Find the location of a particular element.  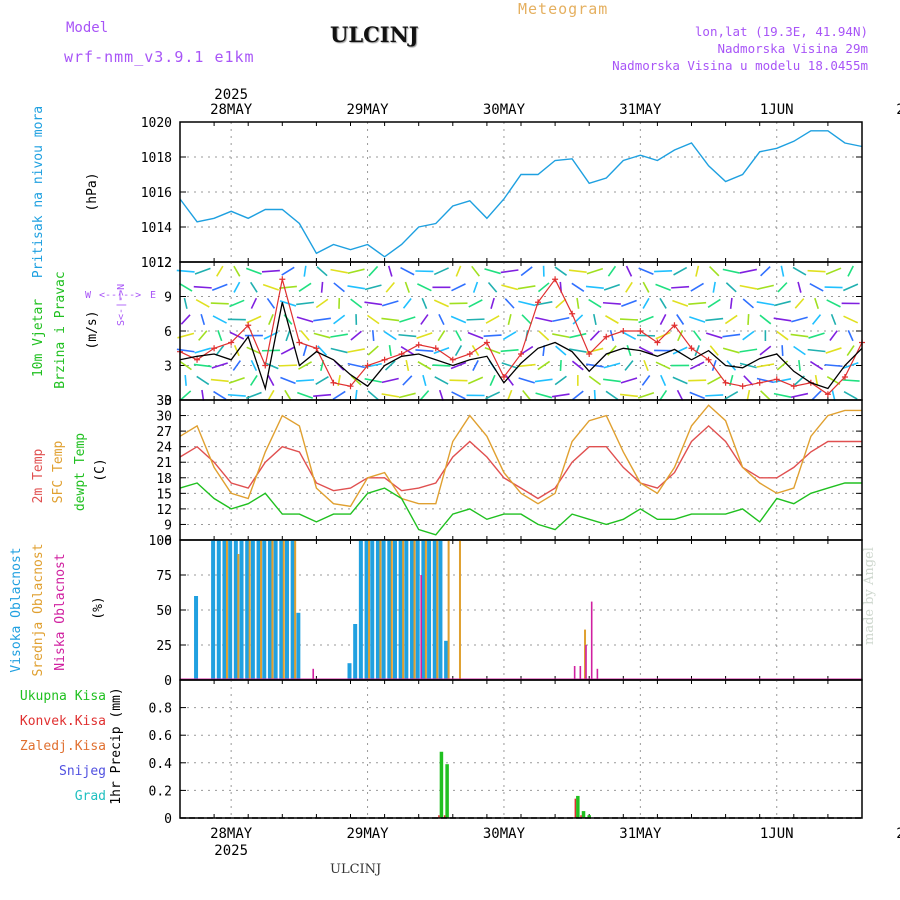

y-tick-label: 50 is located at coordinates (164, 611).